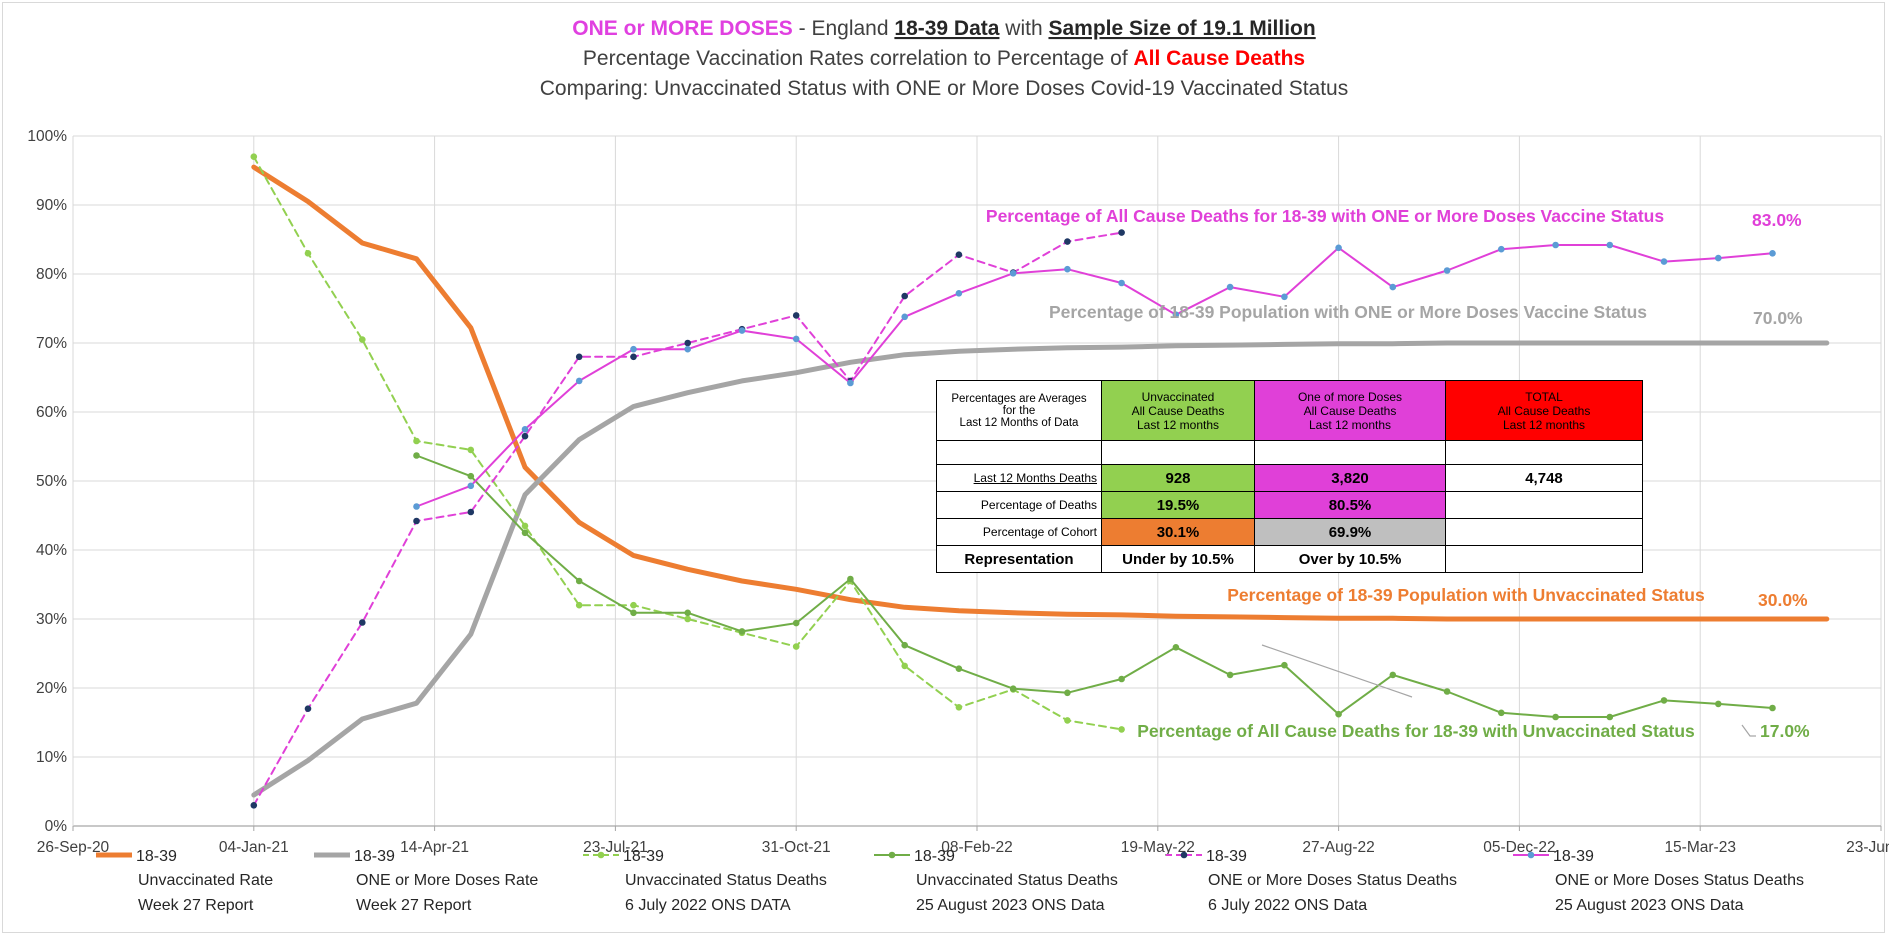 This screenshot has width=1889, height=937. What do you see at coordinates (51, 619) in the screenshot?
I see `y-tick-label: 30%` at bounding box center [51, 619].